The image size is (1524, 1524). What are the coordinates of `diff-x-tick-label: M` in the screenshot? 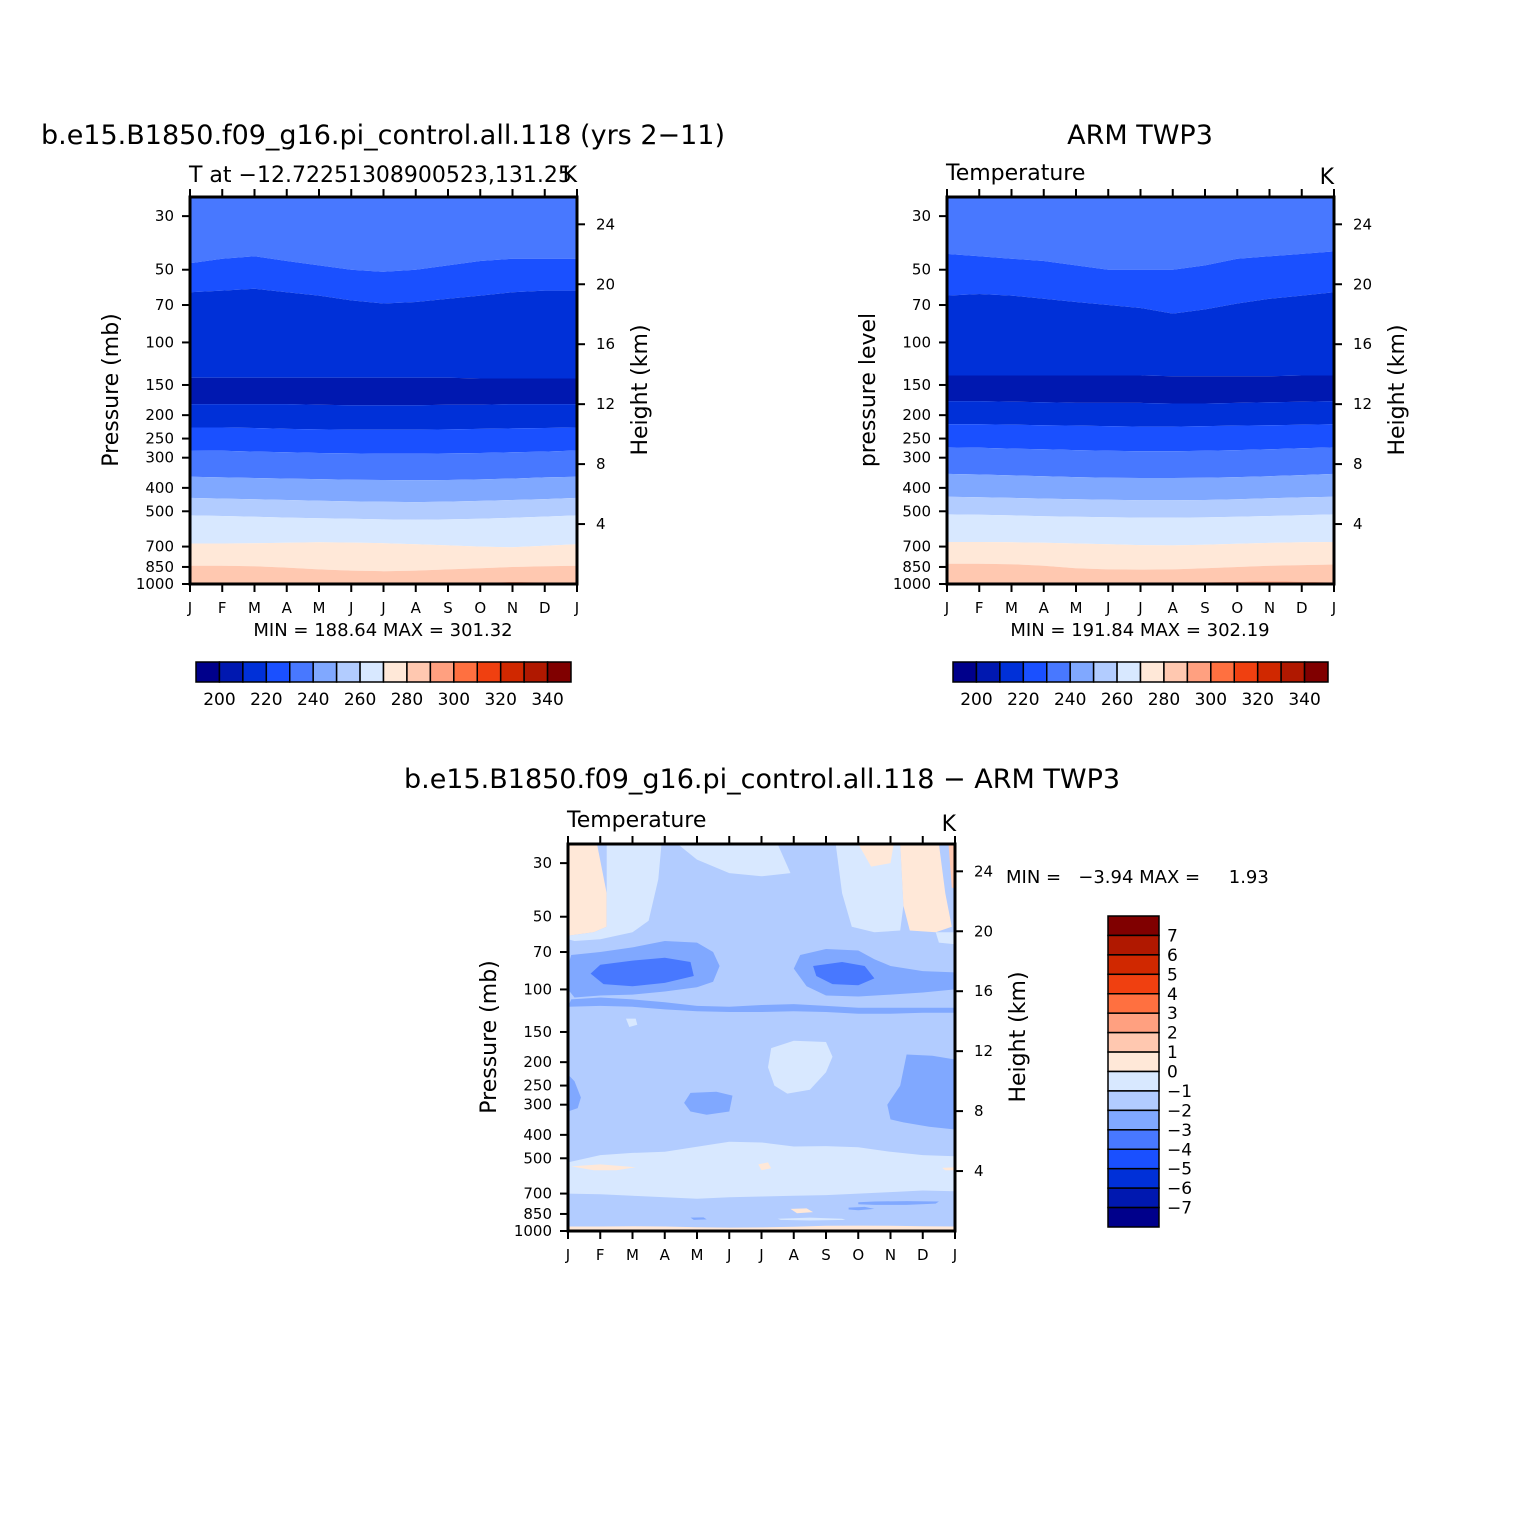 It's located at (632, 1255).